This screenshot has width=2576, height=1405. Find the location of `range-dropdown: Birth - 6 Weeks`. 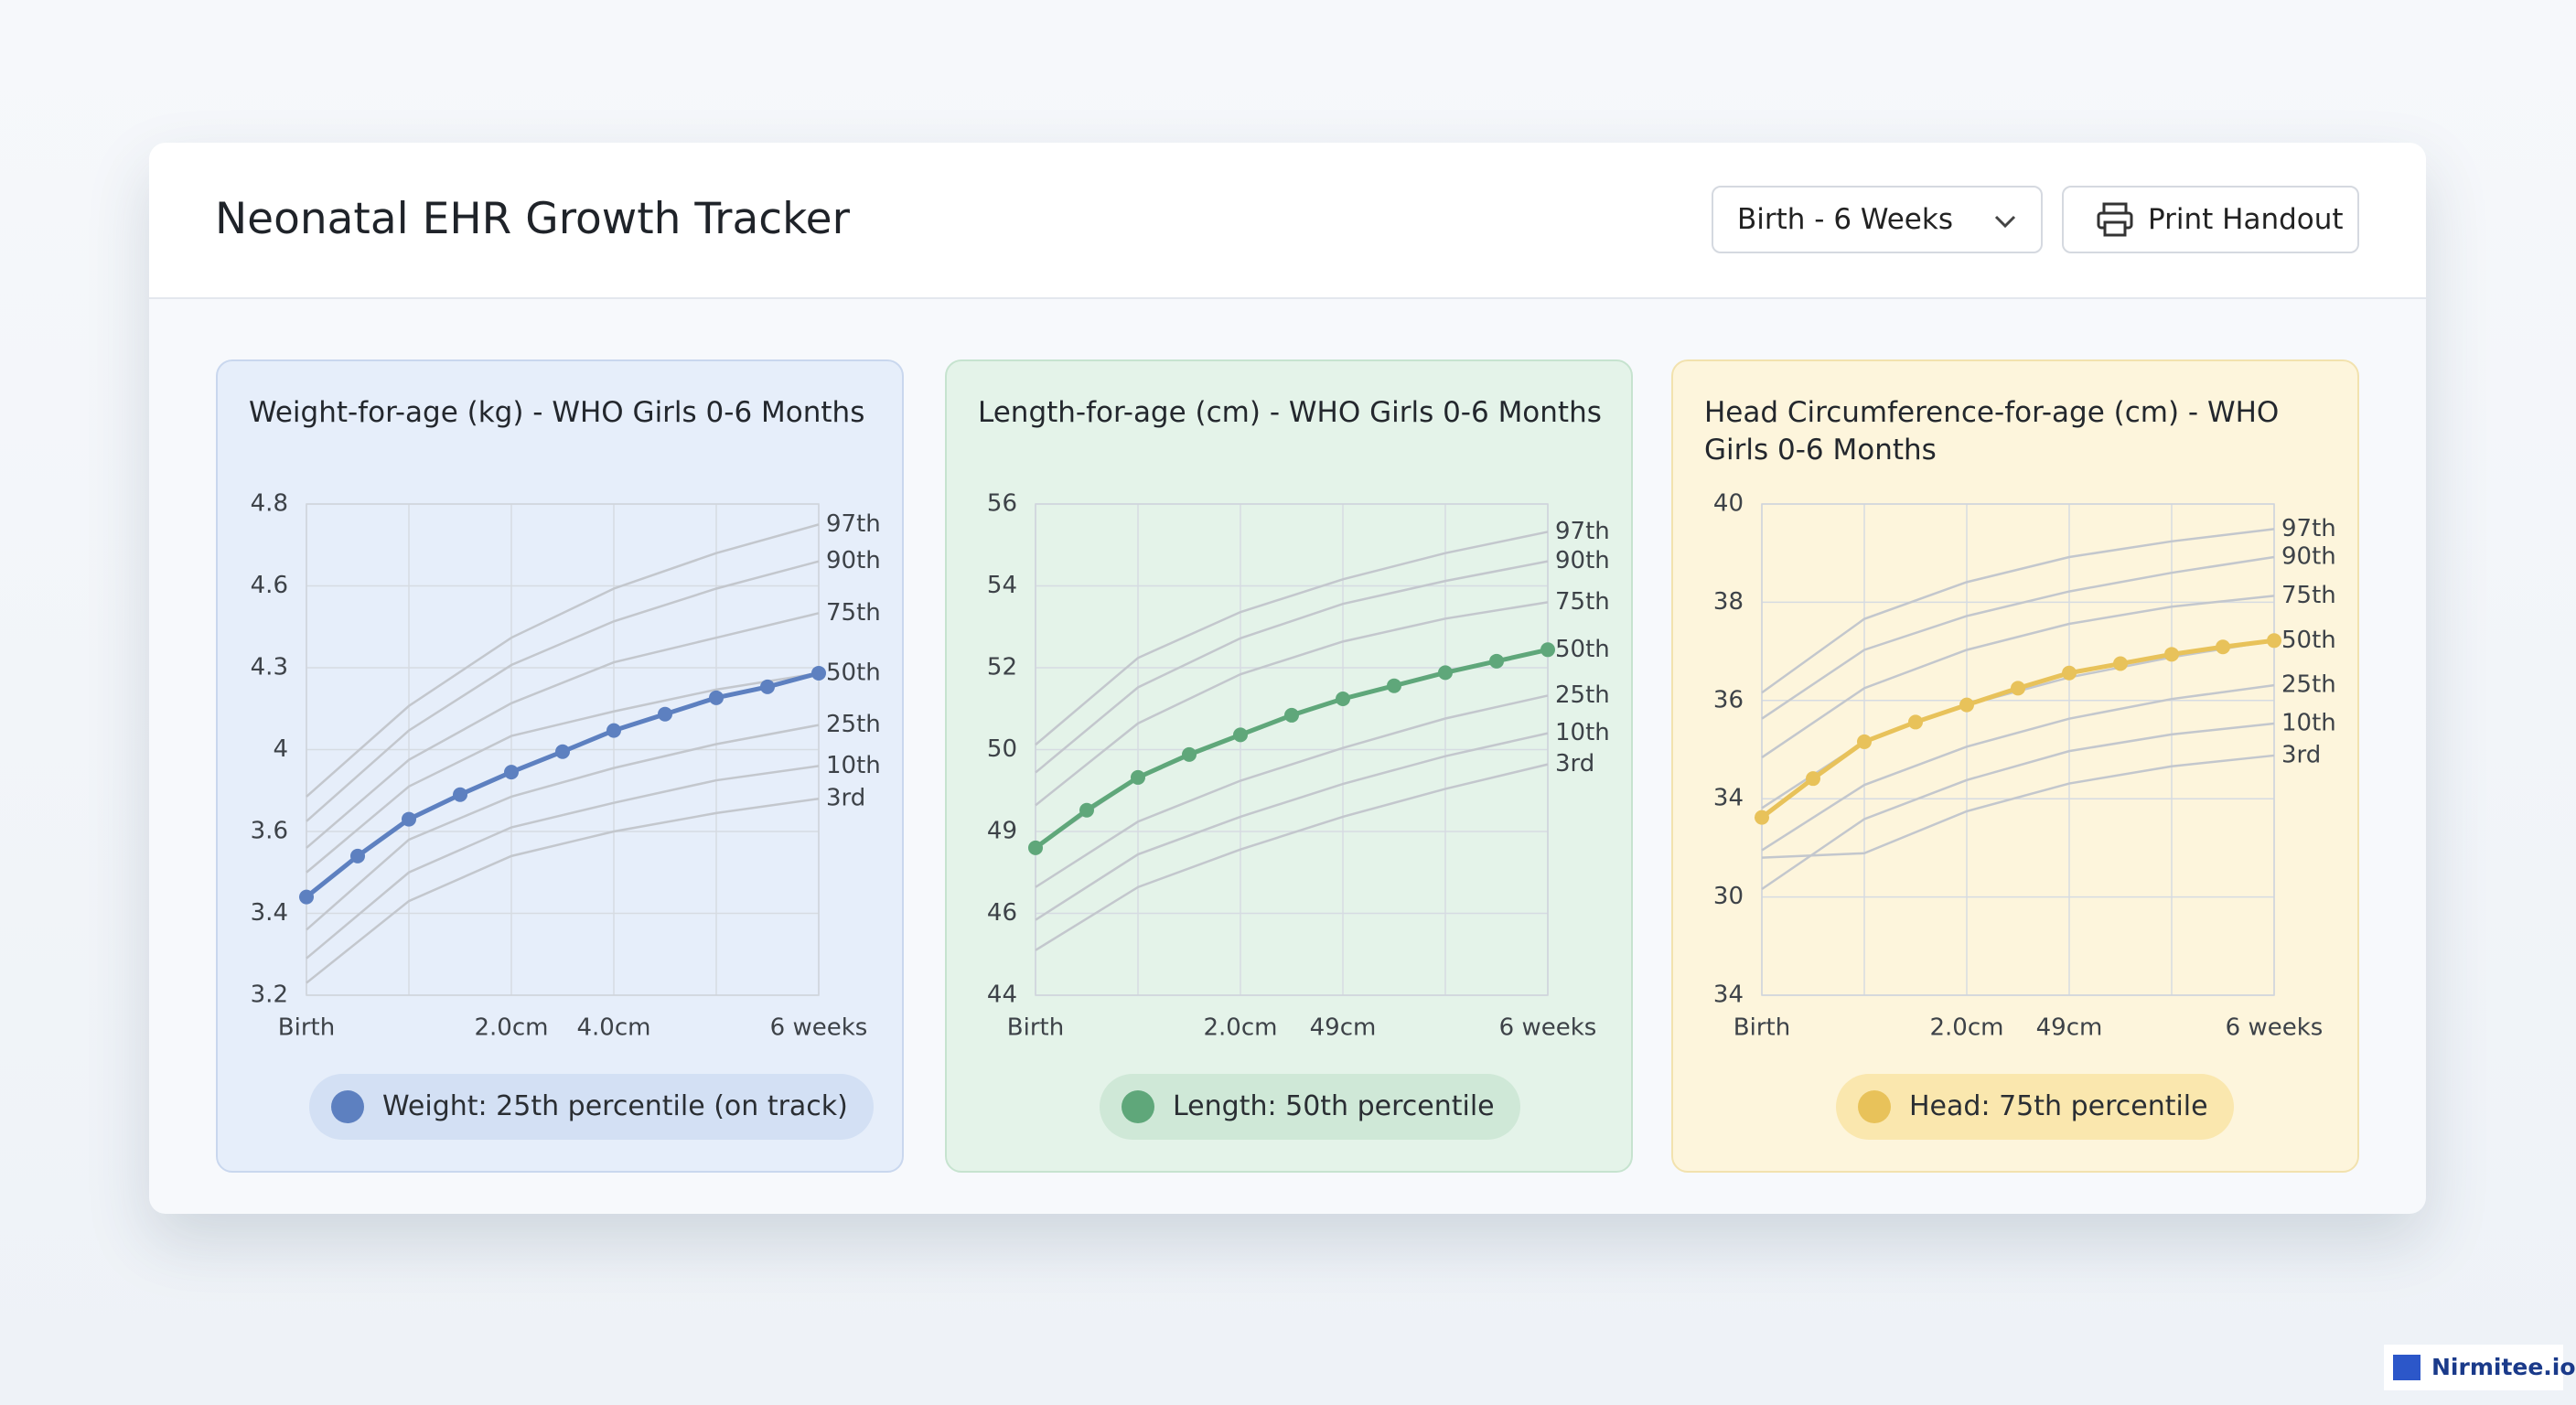

range-dropdown: Birth - 6 Weeks is located at coordinates (1877, 219).